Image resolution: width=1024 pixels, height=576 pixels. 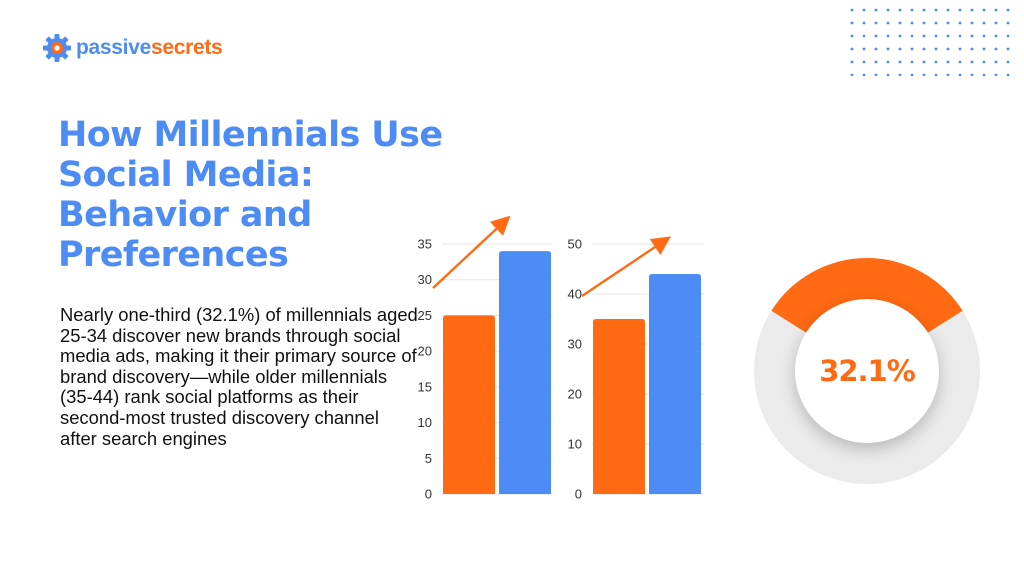 I want to click on y-tick-label: 5, so click(x=428, y=458).